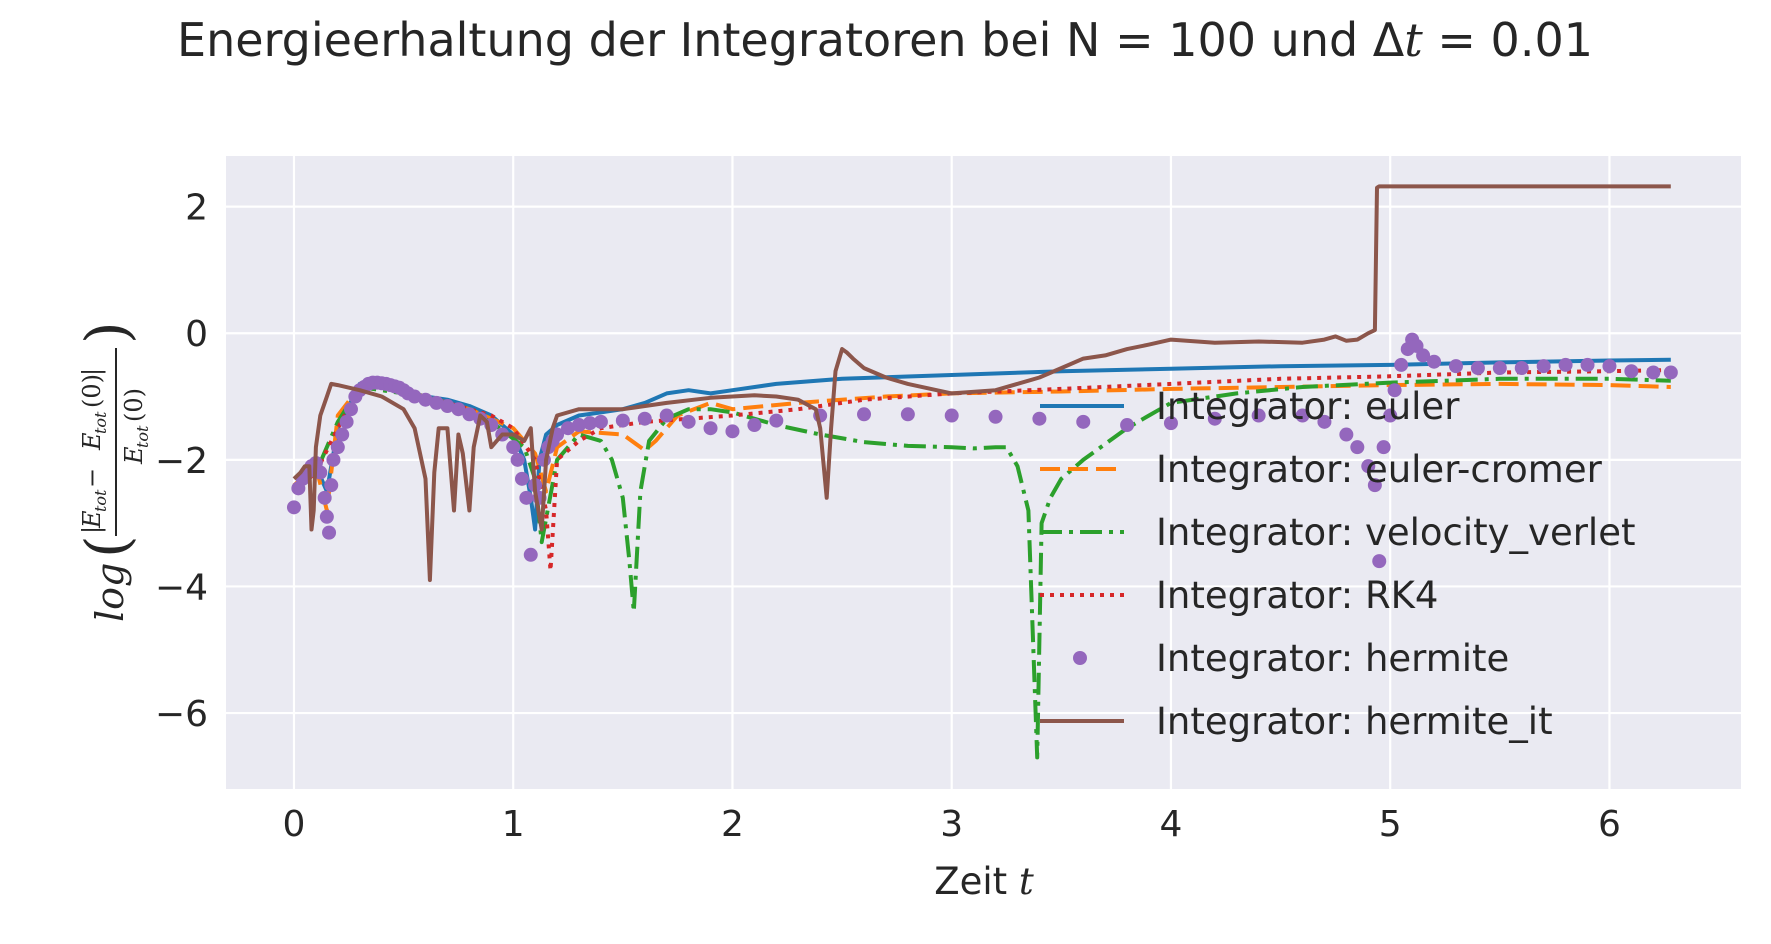  What do you see at coordinates (196, 334) in the screenshot?
I see `y-tick-label: 0` at bounding box center [196, 334].